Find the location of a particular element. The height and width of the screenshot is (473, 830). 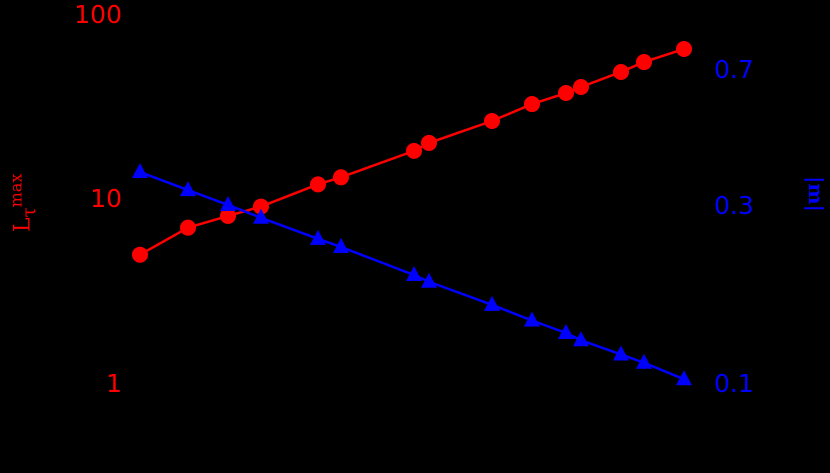

right-tick-0.7: 0.7 is located at coordinates (734, 69).